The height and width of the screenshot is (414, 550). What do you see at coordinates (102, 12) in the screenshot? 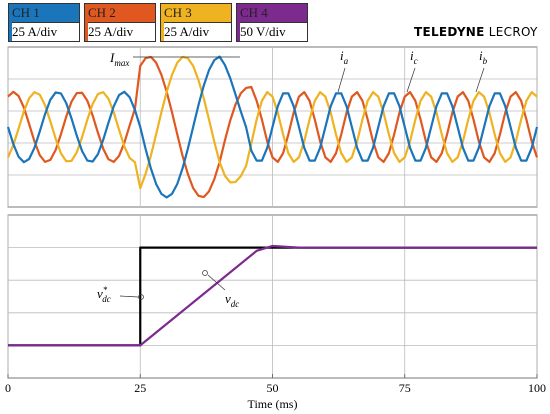
I see `channel-name: CH 2` at bounding box center [102, 12].